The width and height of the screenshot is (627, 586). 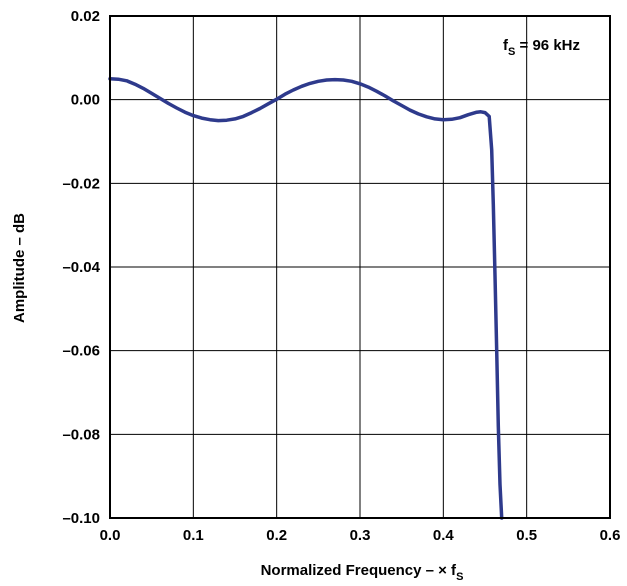 What do you see at coordinates (19, 268) in the screenshot?
I see `y-axis-label: Amplitude – dB` at bounding box center [19, 268].